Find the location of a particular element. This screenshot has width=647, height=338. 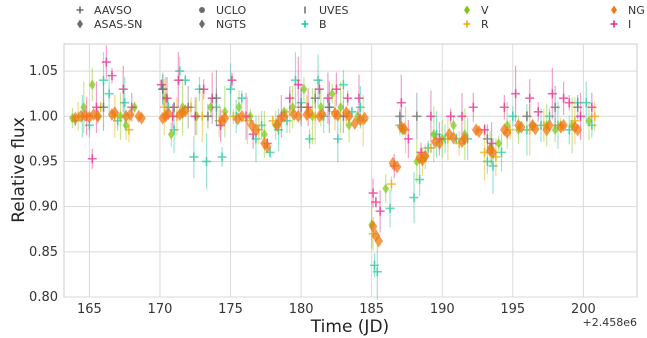

x-tick-label: 200 is located at coordinates (583, 309).